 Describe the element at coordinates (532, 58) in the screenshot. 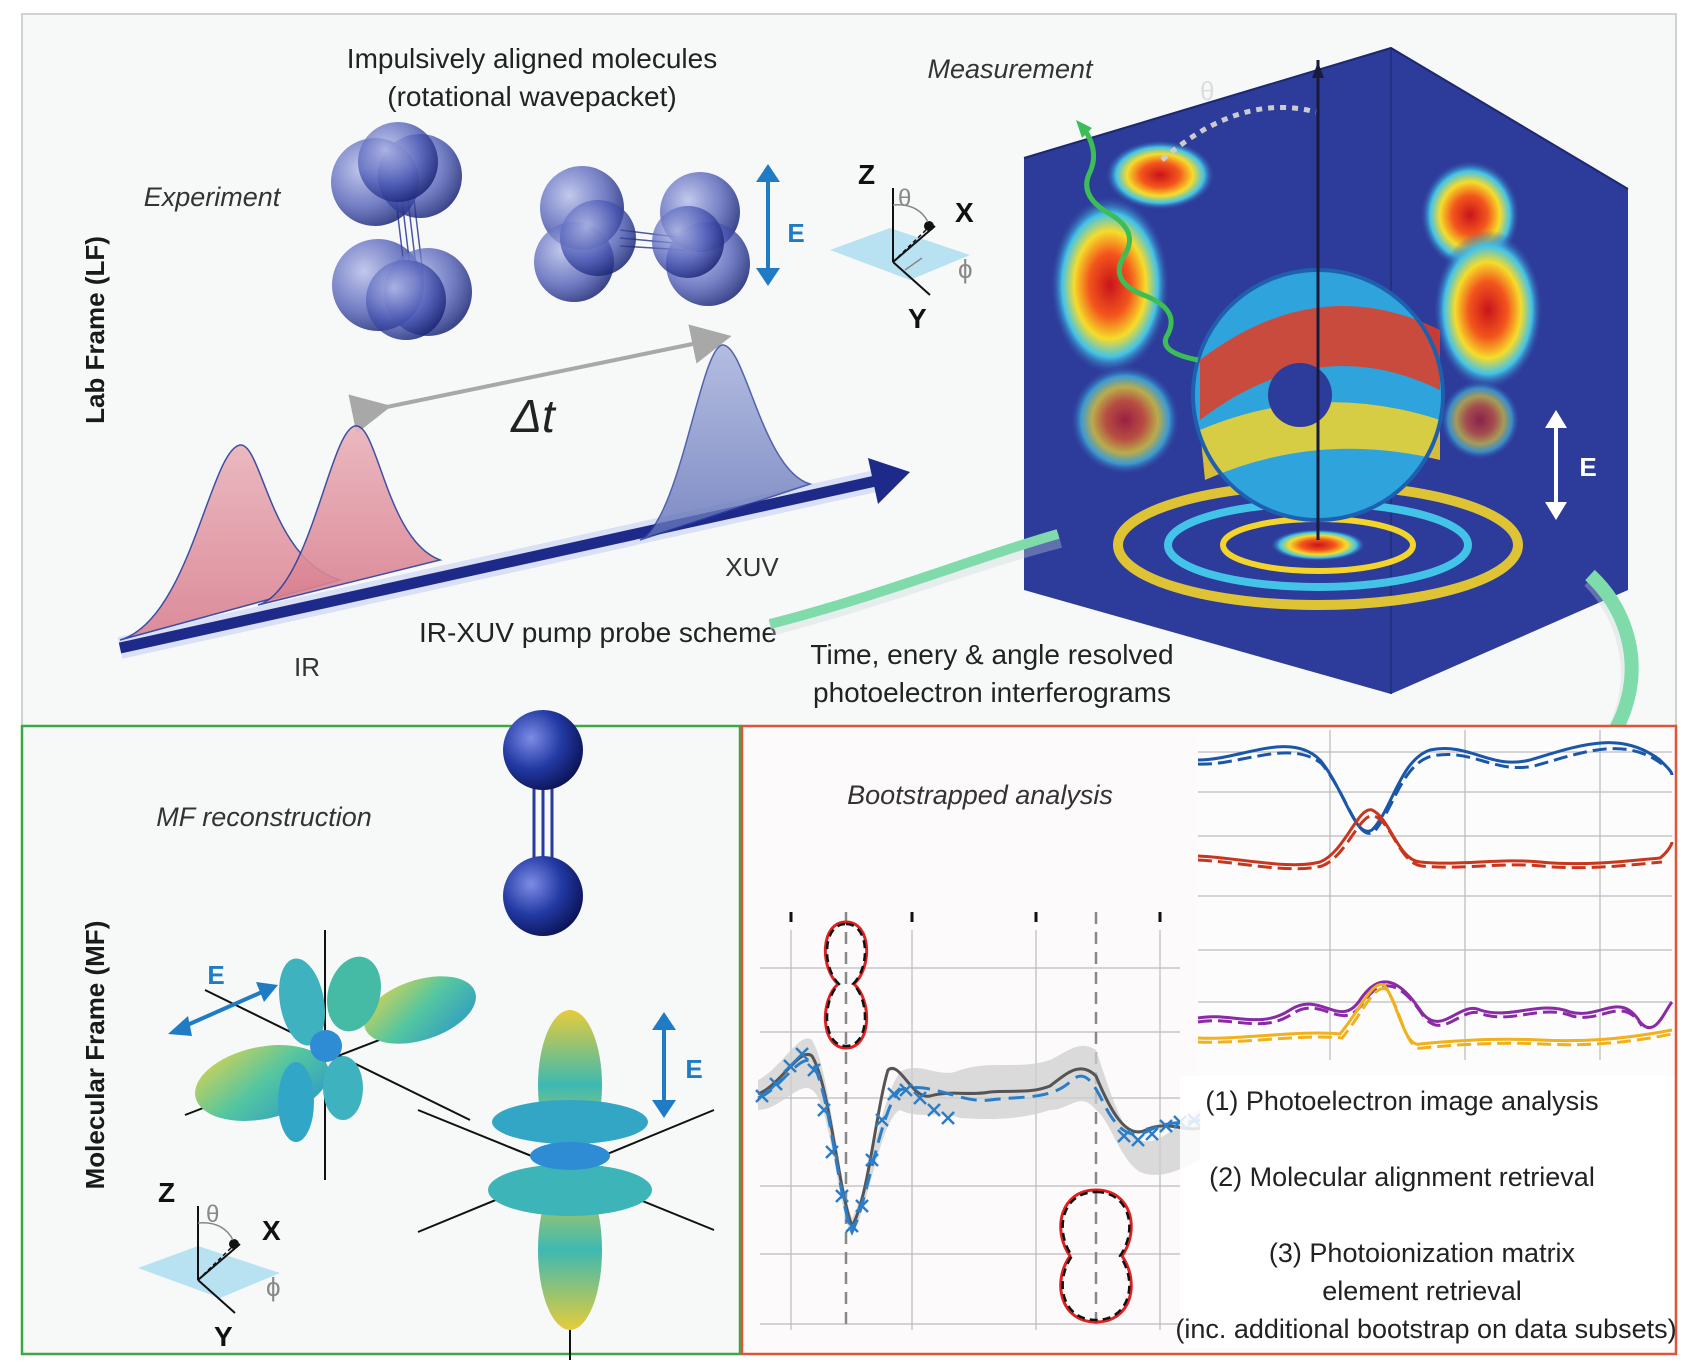

I see `molecules-title-line1: Impulsively aligned molecules` at that location.